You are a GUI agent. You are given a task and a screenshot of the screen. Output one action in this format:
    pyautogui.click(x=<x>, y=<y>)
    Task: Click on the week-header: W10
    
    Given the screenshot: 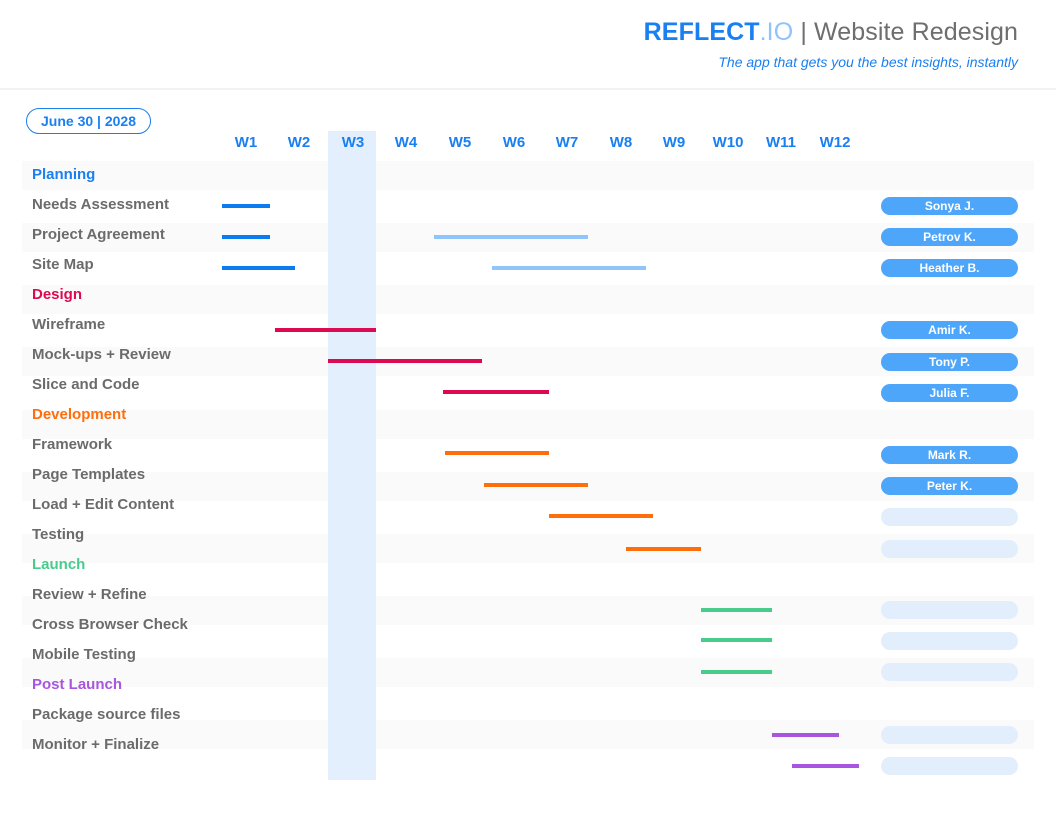 What is the action you would take?
    pyautogui.click(x=728, y=142)
    